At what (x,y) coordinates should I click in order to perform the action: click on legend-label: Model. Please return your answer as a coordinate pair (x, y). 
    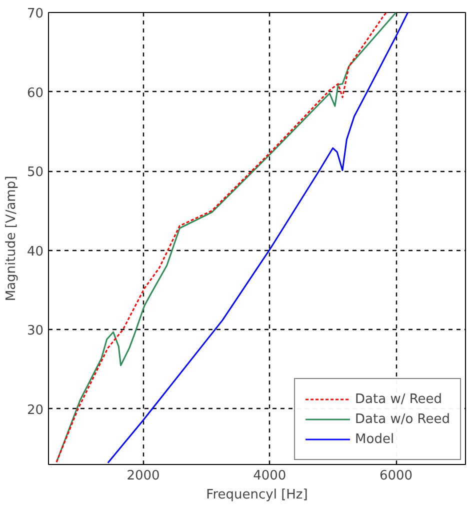
    Looking at the image, I should click on (374, 439).